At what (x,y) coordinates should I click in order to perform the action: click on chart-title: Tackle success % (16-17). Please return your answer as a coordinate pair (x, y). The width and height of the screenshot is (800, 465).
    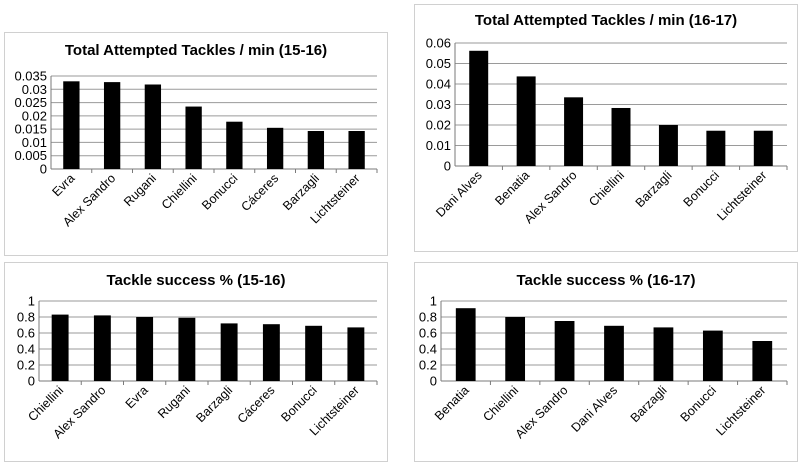
    Looking at the image, I should click on (606, 280).